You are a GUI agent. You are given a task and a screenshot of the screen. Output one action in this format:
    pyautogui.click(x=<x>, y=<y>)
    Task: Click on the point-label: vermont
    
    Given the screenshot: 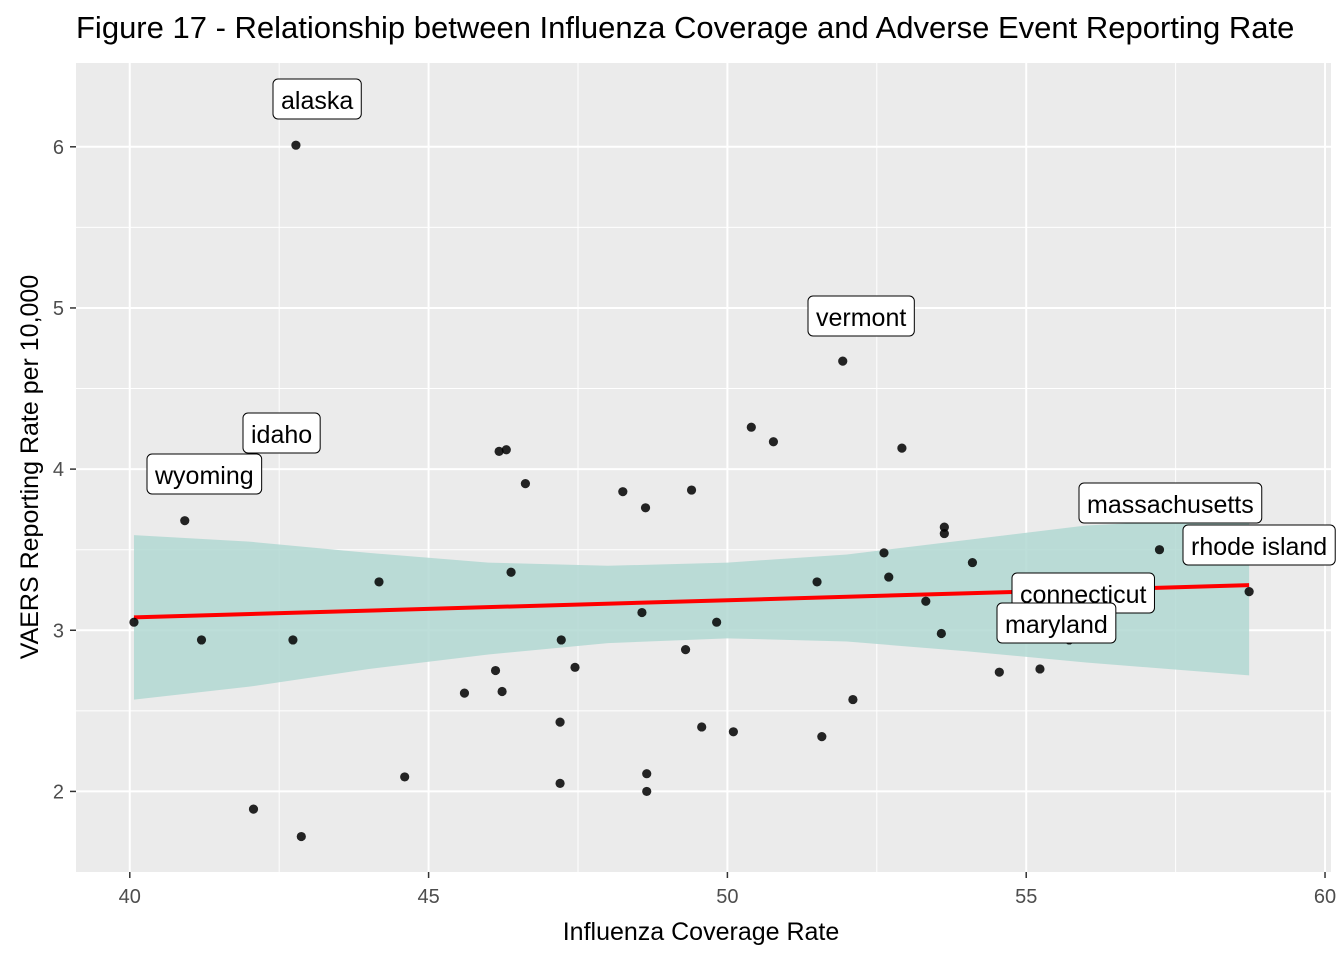 What is the action you would take?
    pyautogui.click(x=861, y=316)
    